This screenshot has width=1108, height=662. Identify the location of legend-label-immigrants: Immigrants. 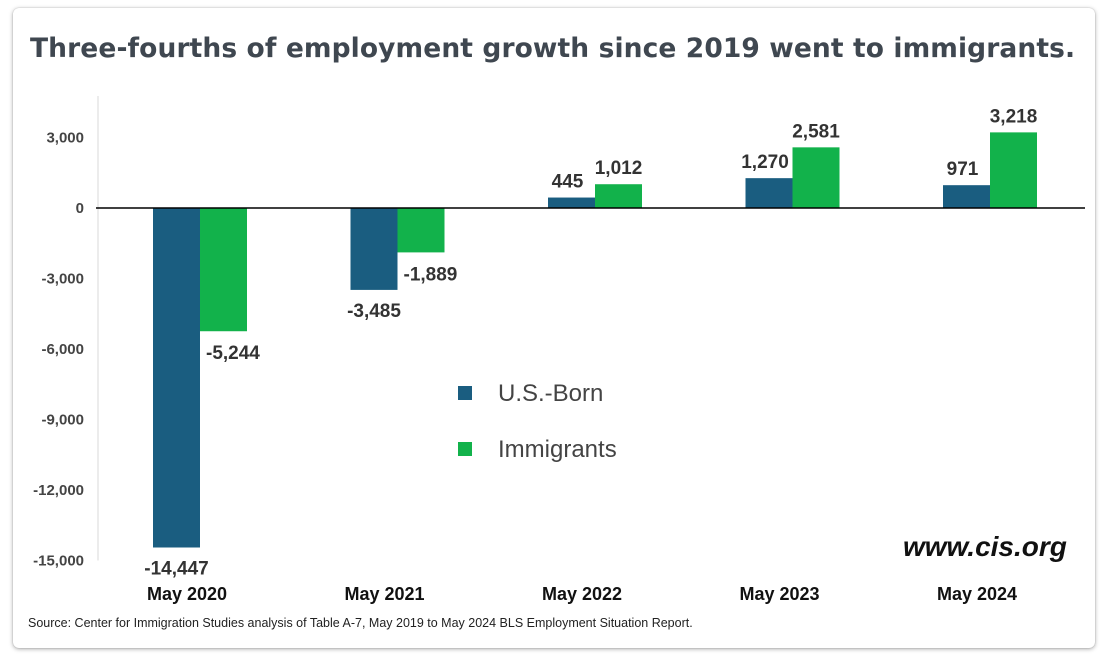
(557, 449).